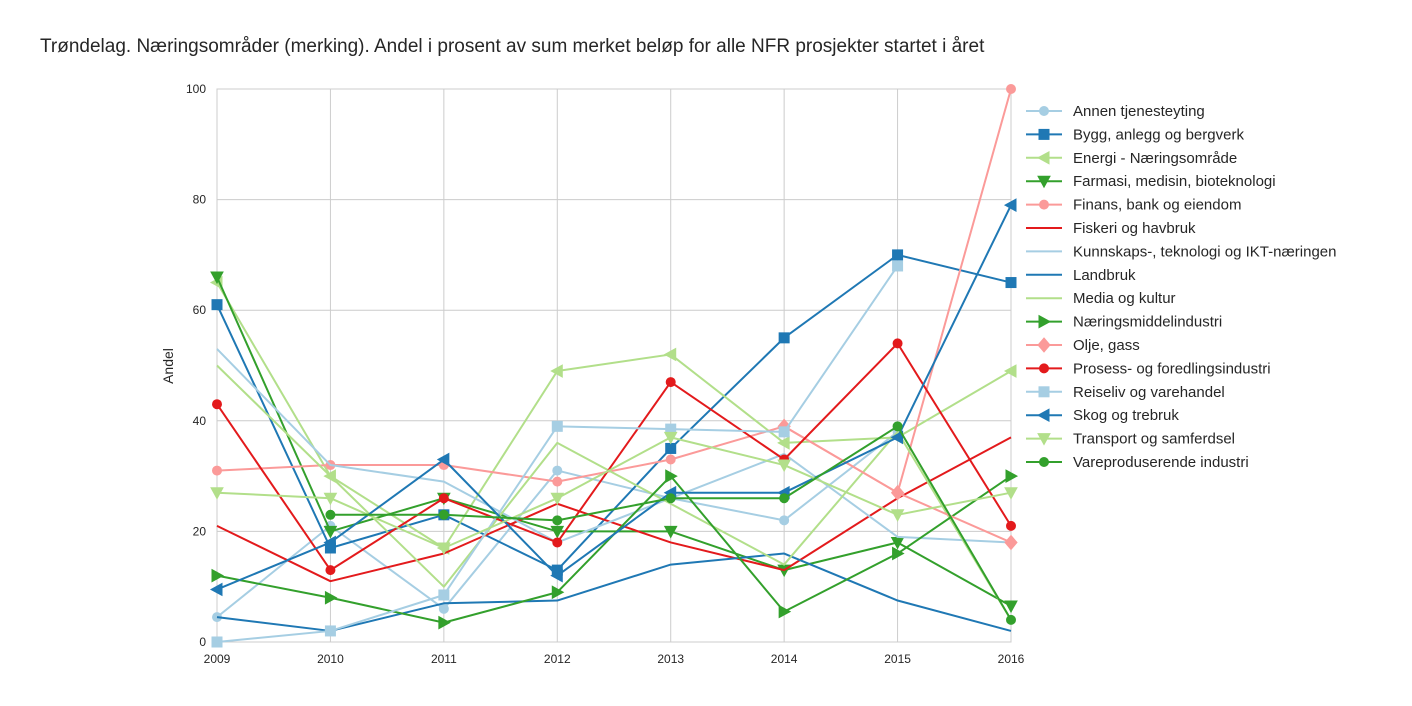  I want to click on y-tick-label: 80, so click(200, 200).